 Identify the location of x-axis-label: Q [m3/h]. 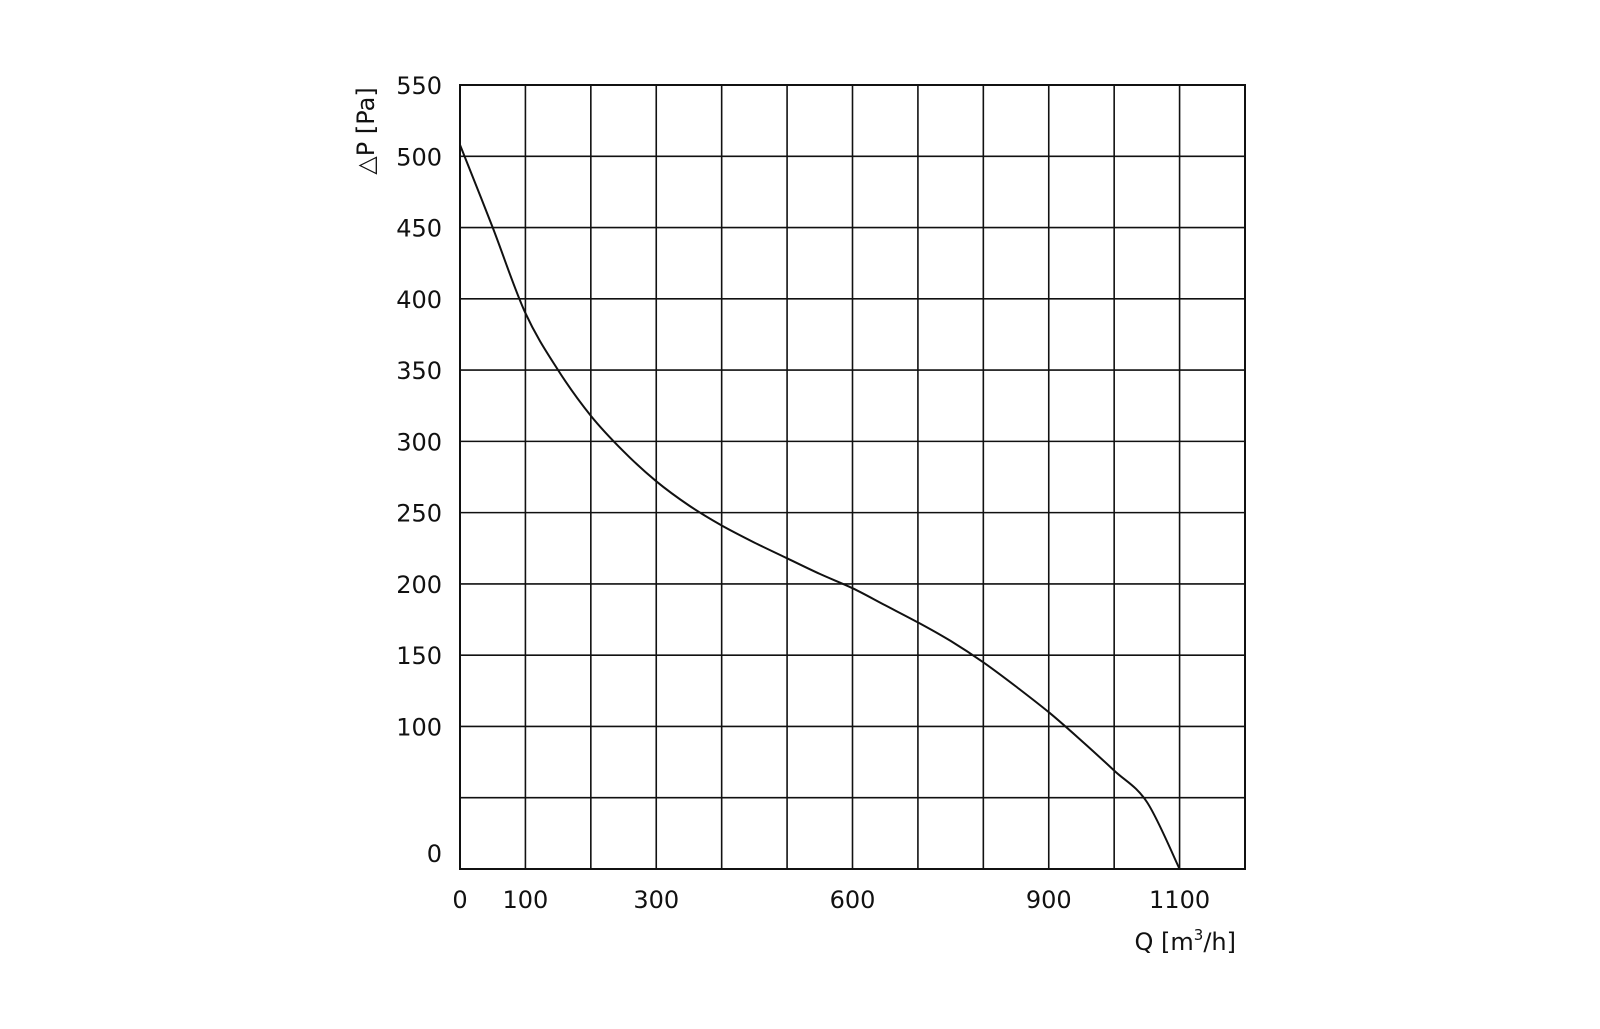
(1185, 941).